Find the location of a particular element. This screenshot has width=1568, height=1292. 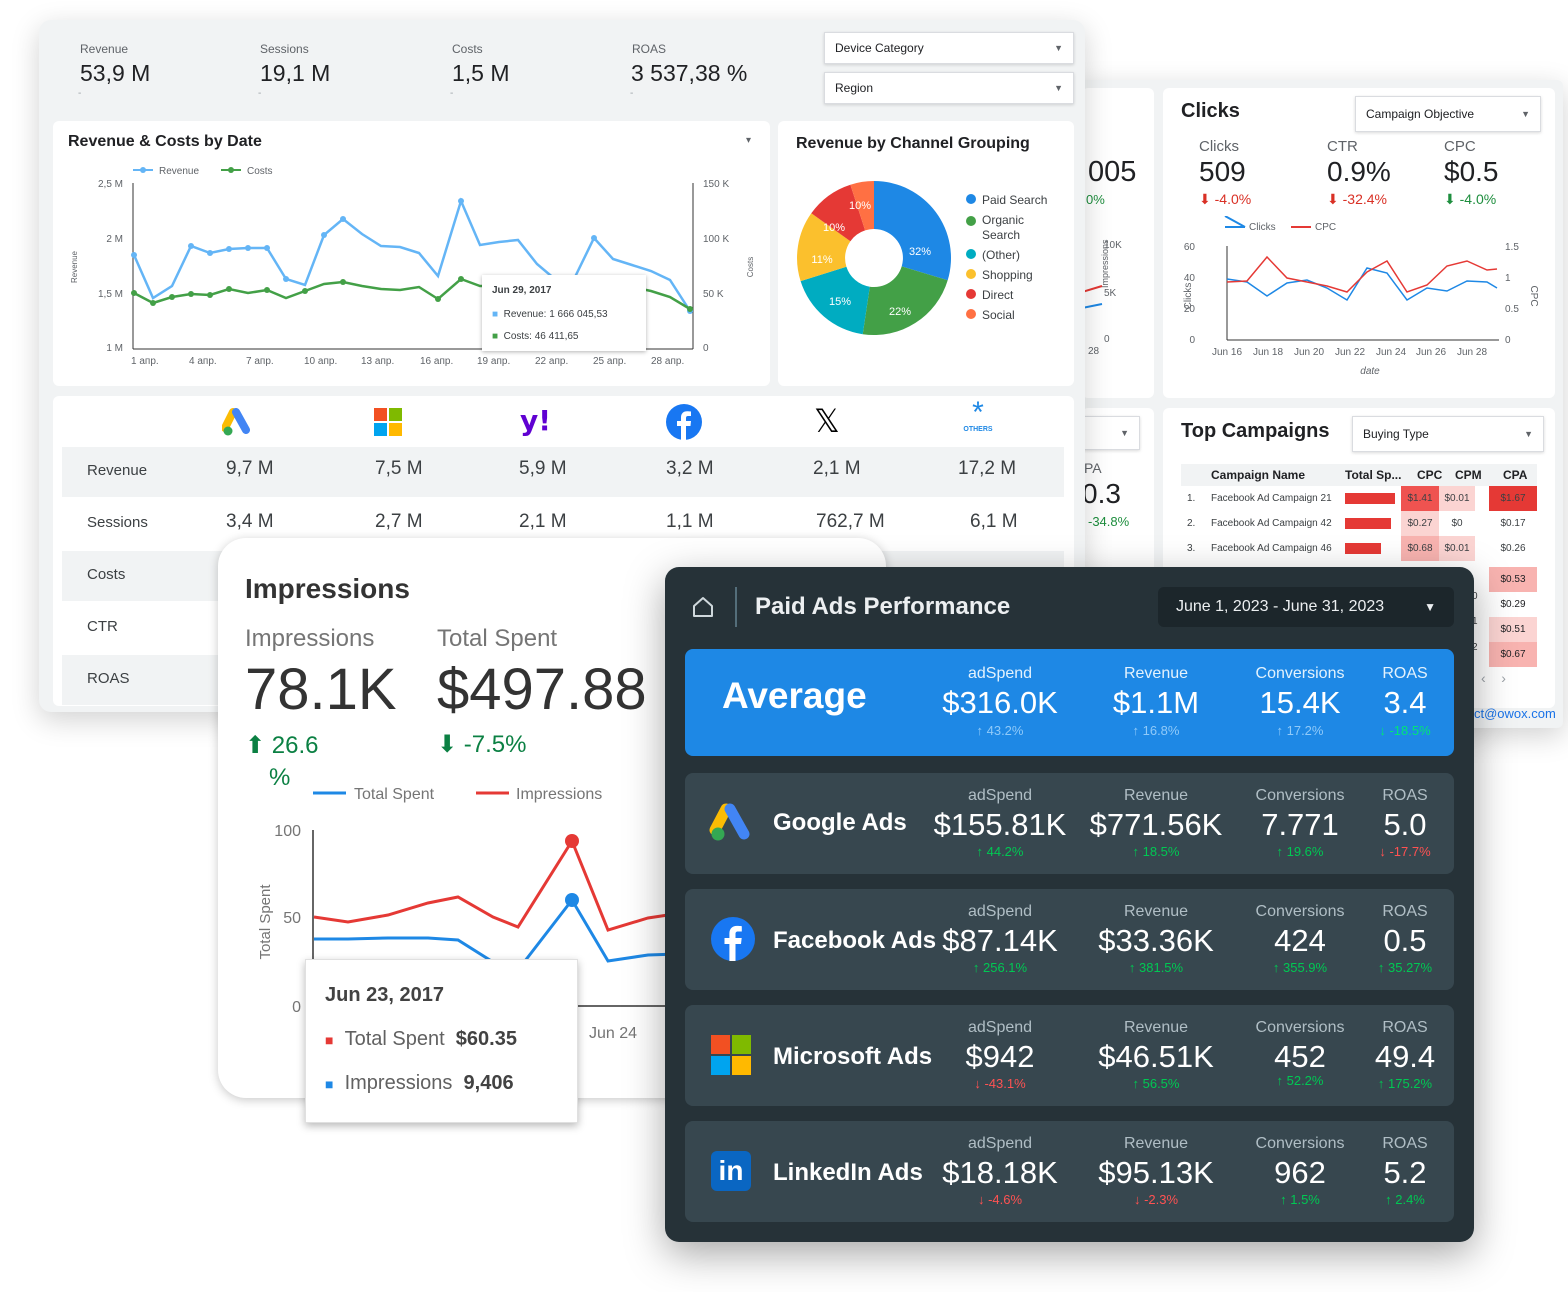

hidden-cpa-cell: $0.29 is located at coordinates (1513, 604).